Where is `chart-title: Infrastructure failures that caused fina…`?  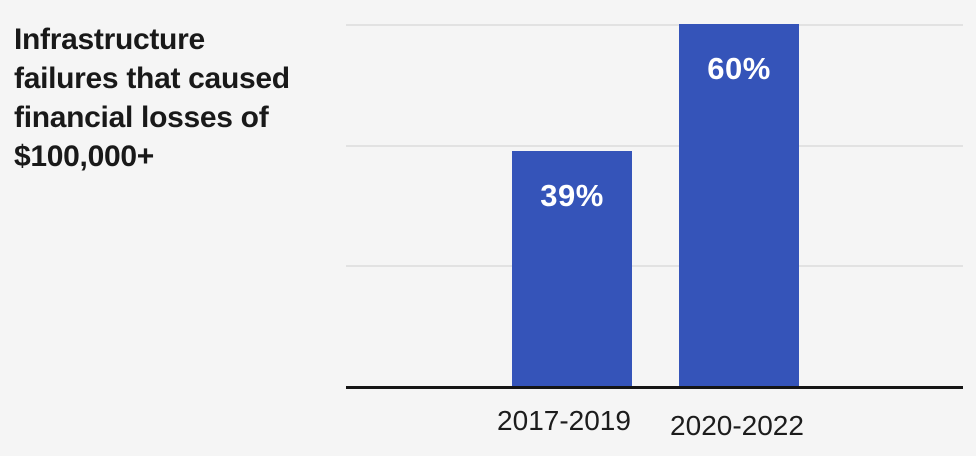
chart-title: Infrastructure failures that caused fina… is located at coordinates (152, 98).